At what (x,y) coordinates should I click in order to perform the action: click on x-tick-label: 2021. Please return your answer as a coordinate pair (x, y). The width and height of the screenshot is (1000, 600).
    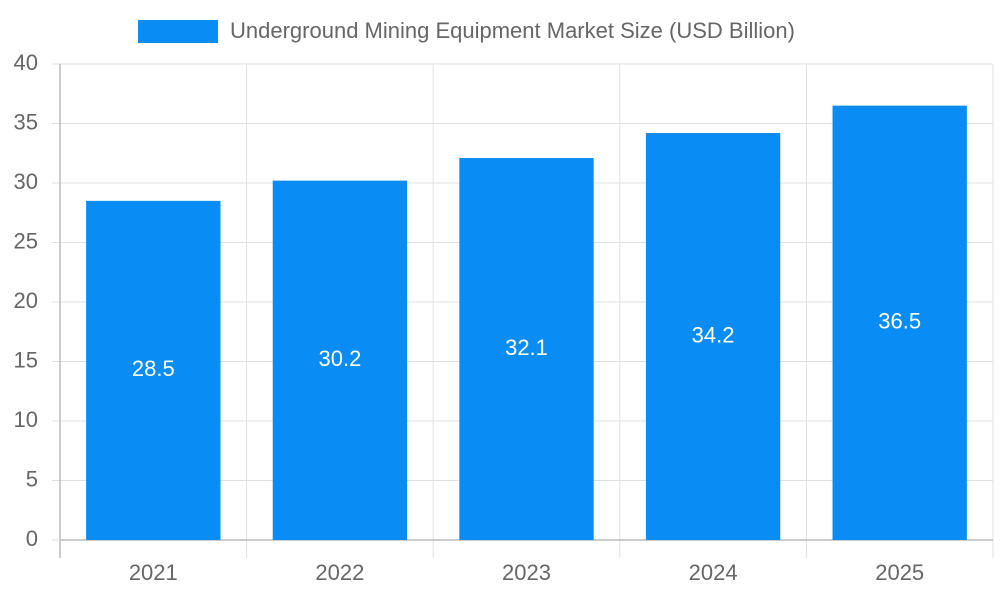
    Looking at the image, I should click on (153, 572).